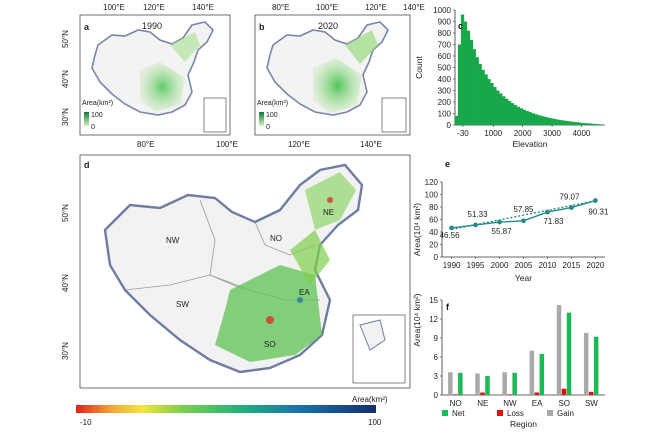 This screenshot has width=650, height=437. Describe the element at coordinates (448, 307) in the screenshot. I see `panel-letter-f: f` at that location.